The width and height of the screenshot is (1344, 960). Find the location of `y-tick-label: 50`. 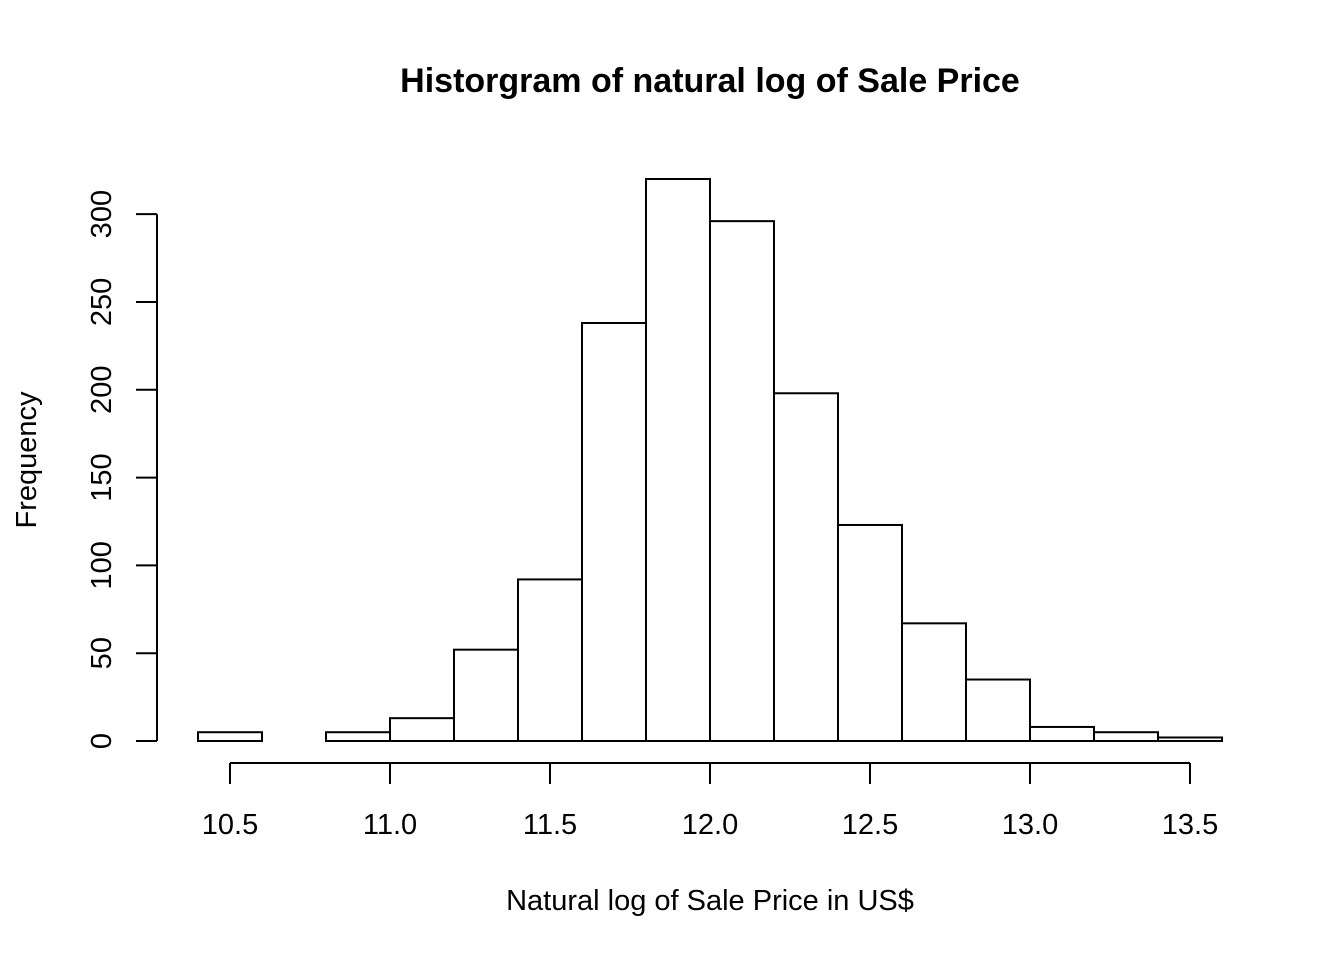

y-tick-label: 50 is located at coordinates (102, 653).